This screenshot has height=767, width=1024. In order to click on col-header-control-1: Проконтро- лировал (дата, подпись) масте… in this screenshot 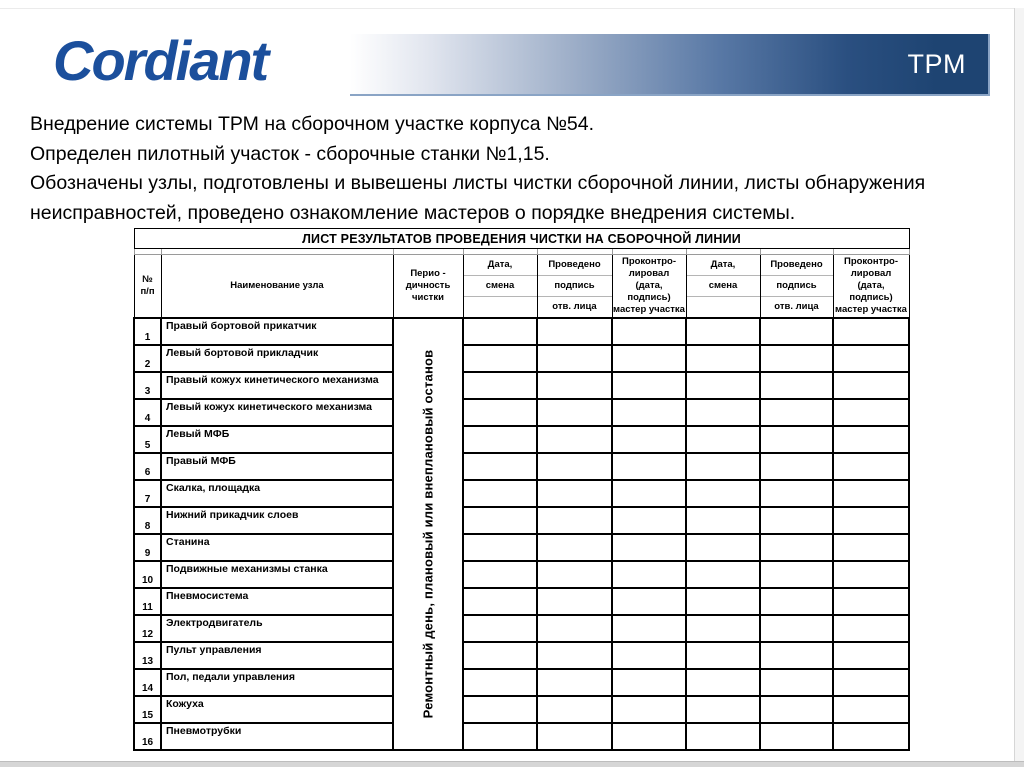, I will do `click(649, 286)`.